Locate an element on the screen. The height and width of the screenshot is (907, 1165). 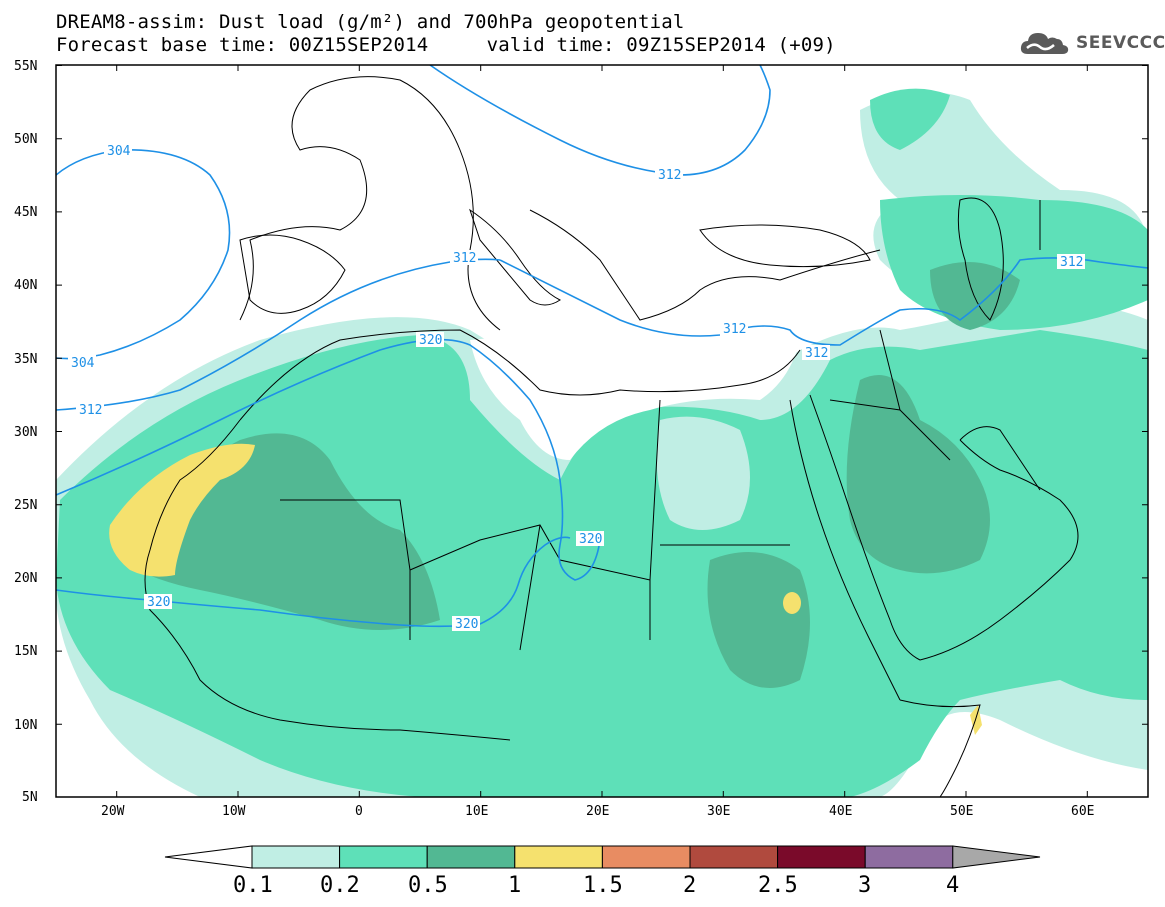
lat-label: 30N is located at coordinates (25, 432).